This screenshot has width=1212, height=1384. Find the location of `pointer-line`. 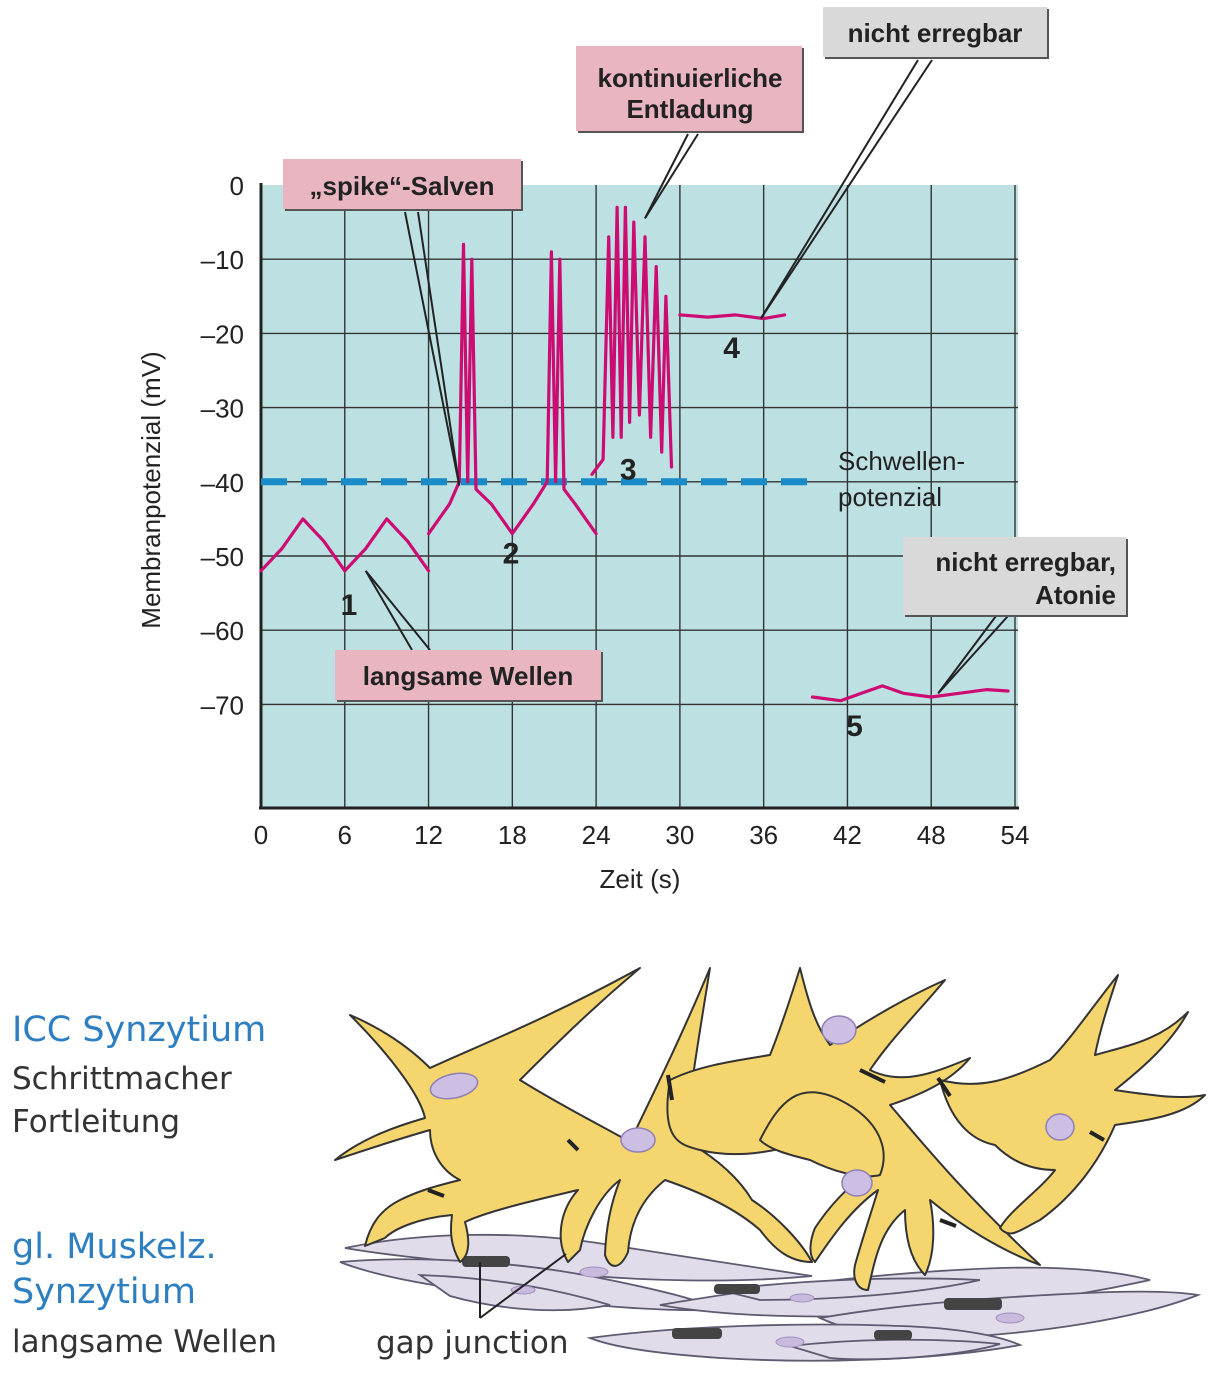

pointer-line is located at coordinates (523, 1286).